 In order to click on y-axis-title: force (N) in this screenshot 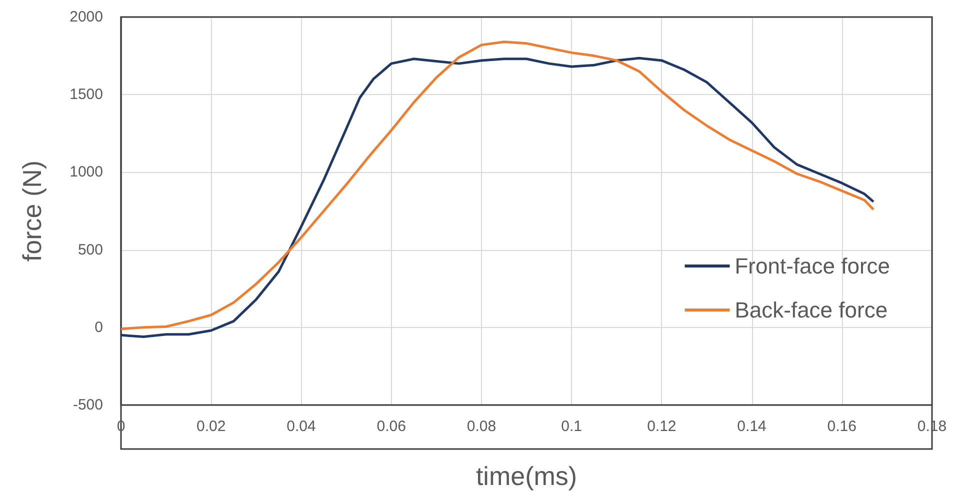, I will do `click(32, 211)`.